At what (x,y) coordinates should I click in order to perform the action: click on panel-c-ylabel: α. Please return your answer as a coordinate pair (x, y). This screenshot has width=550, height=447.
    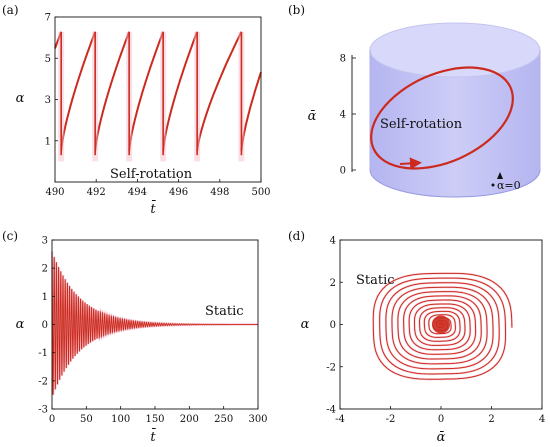
    Looking at the image, I should click on (20, 324).